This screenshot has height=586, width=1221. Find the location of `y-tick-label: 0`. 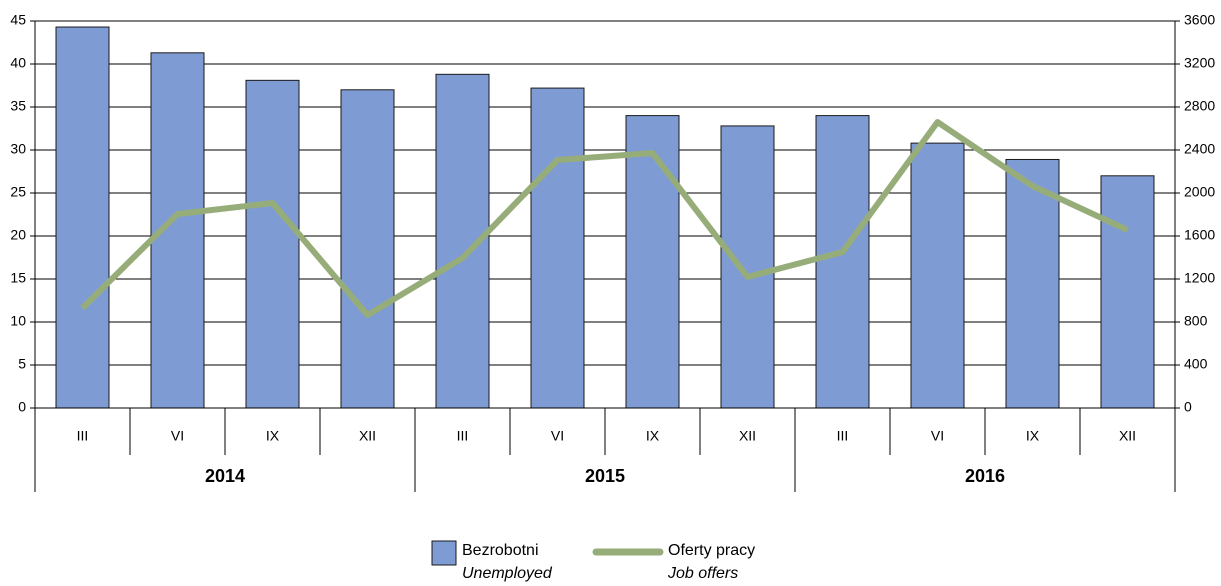

y-tick-label: 0 is located at coordinates (22, 407).